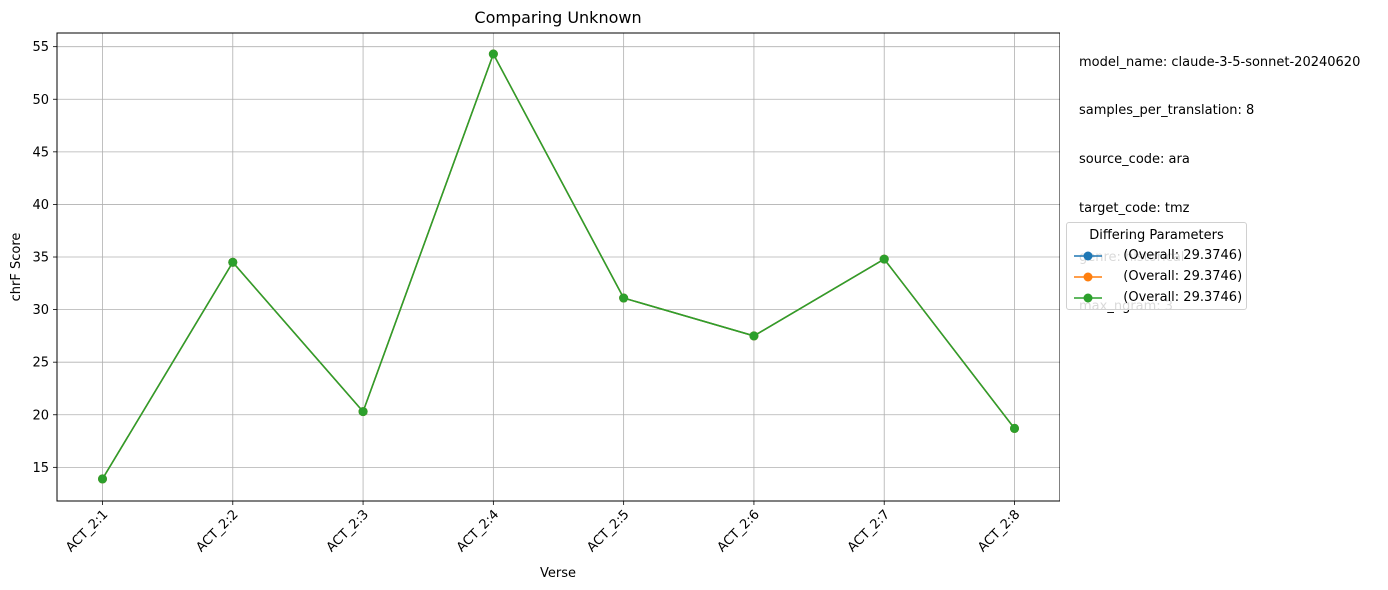 The height and width of the screenshot is (590, 1388). What do you see at coordinates (478, 531) in the screenshot?
I see `x-tick-label: ACT_2:4` at bounding box center [478, 531].